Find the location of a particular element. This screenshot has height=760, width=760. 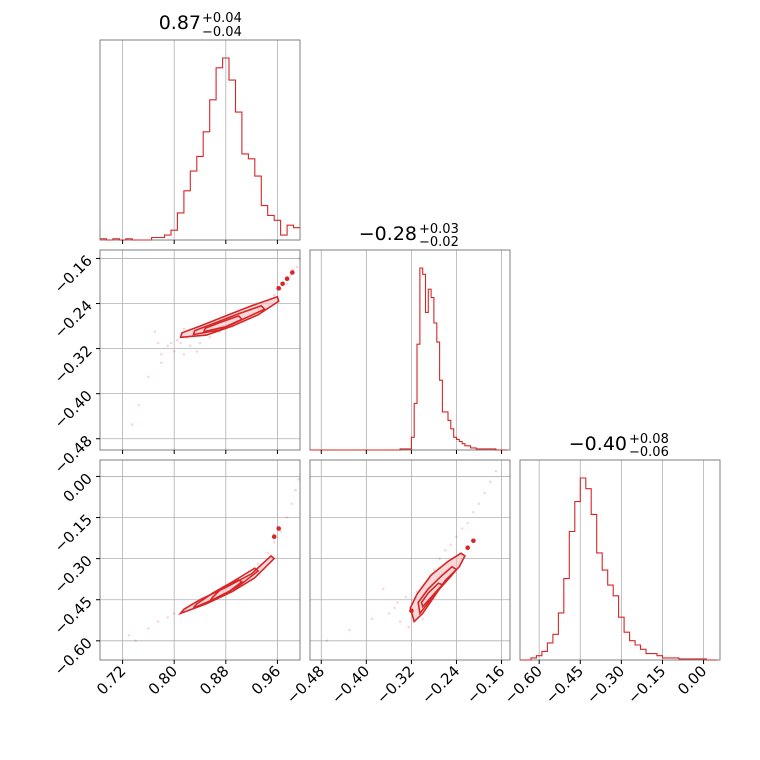

title-param-2: −0.40 is located at coordinates (598, 444).